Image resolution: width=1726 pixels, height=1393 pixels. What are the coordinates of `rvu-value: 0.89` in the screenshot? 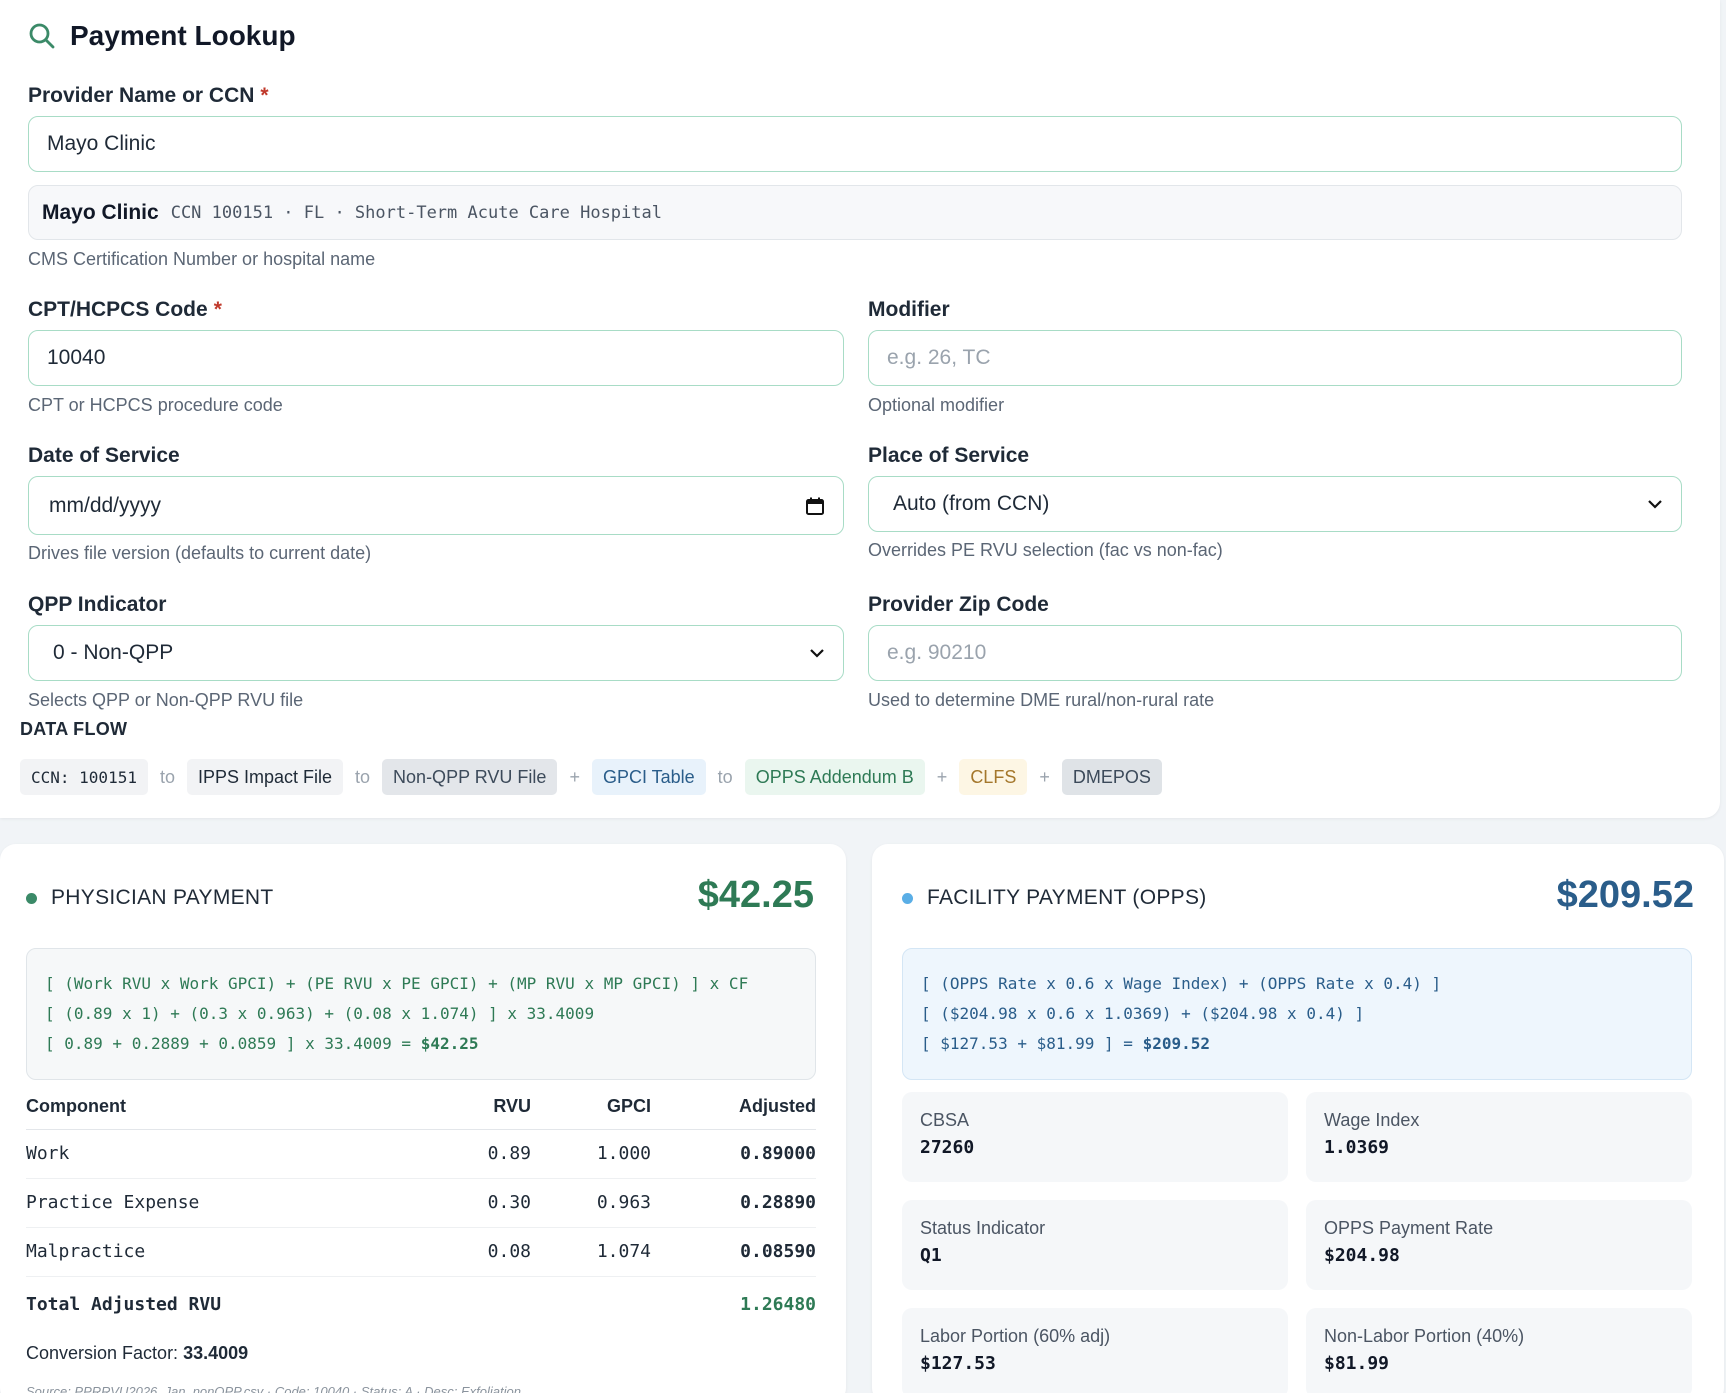 It's located at (476, 1154).